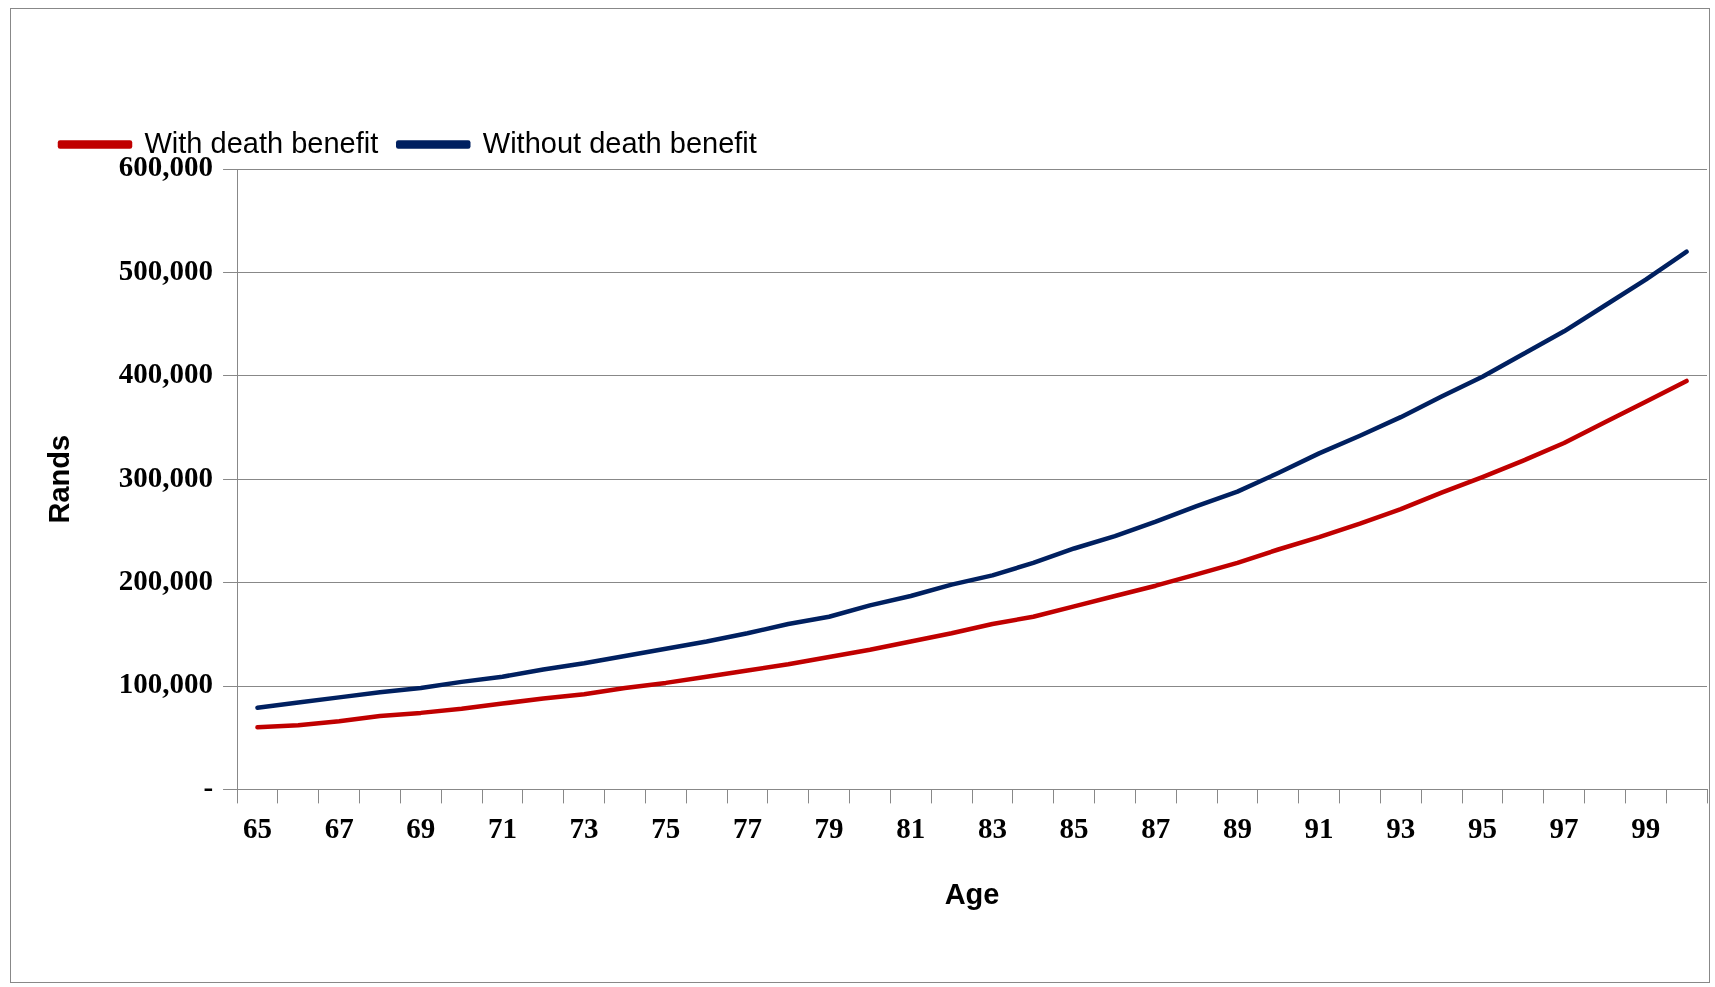  I want to click on x-tick-label: 67, so click(339, 828).